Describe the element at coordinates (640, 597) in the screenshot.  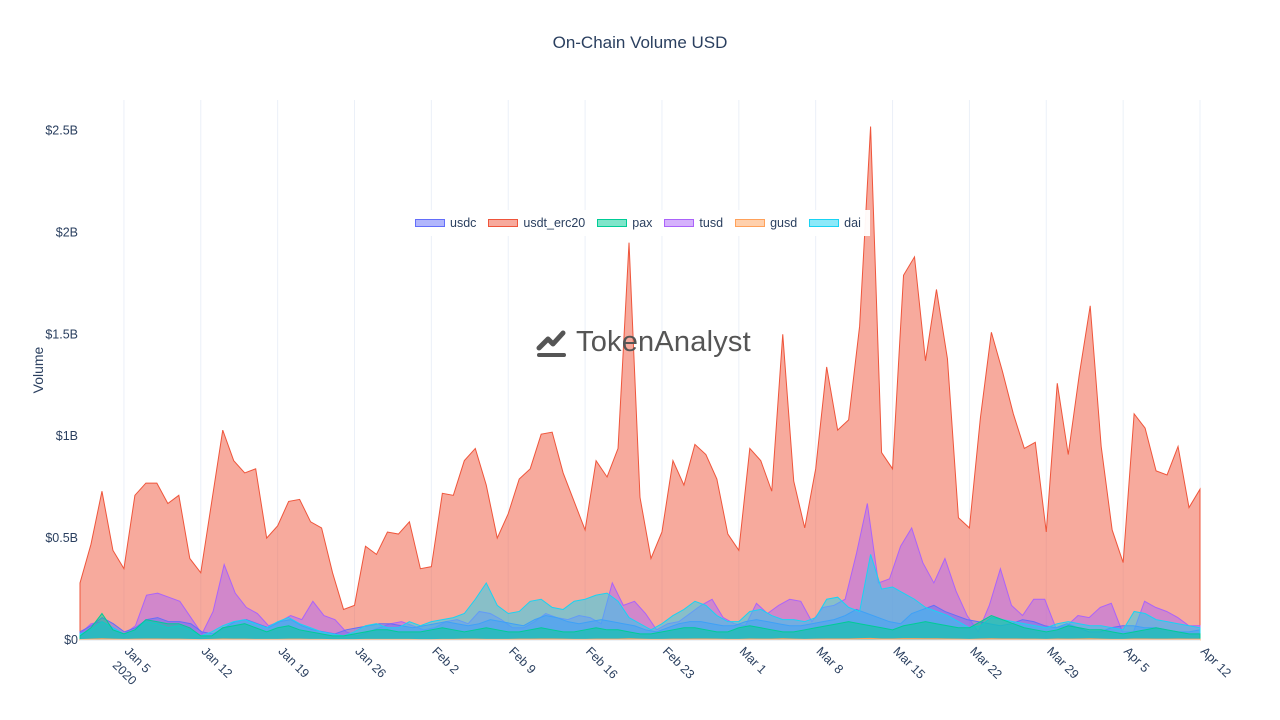
I see `area-dai` at that location.